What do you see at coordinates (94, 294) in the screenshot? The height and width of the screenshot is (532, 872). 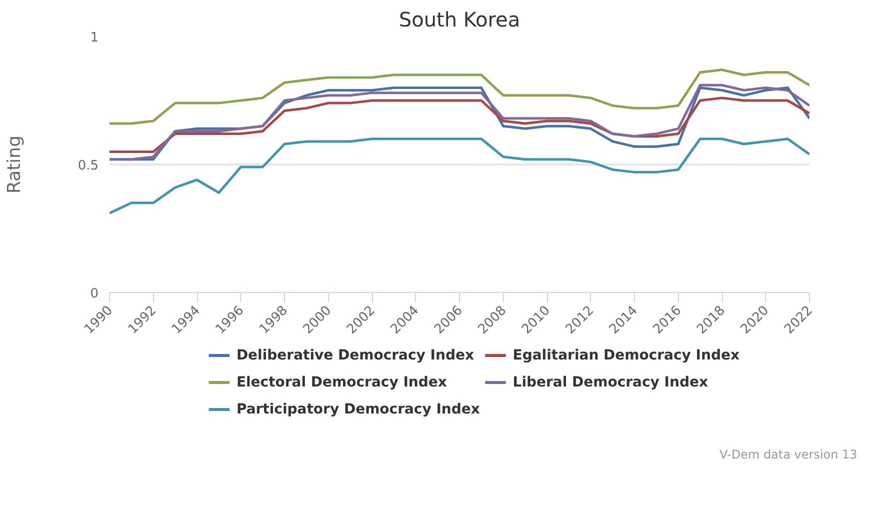 I see `y-tick-label: 0` at bounding box center [94, 294].